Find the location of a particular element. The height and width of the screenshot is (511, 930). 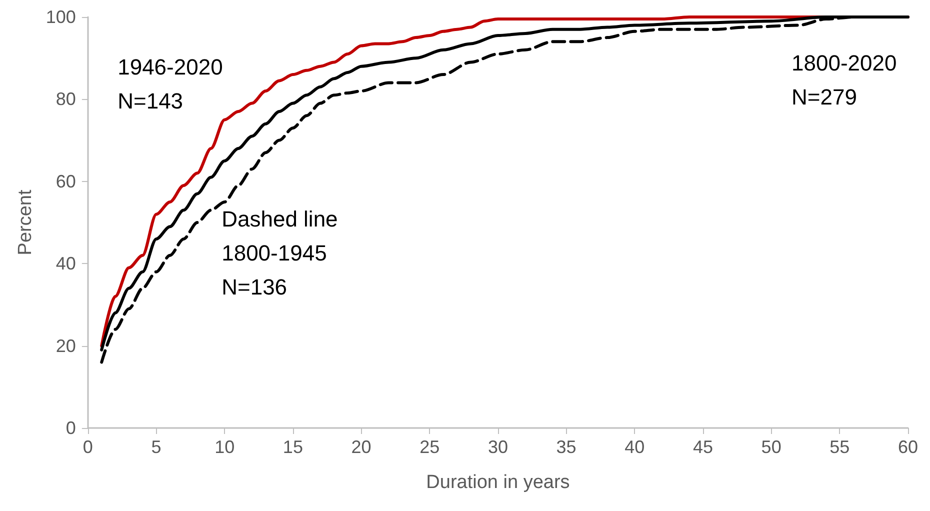

x-tick-label: 10 is located at coordinates (224, 447).